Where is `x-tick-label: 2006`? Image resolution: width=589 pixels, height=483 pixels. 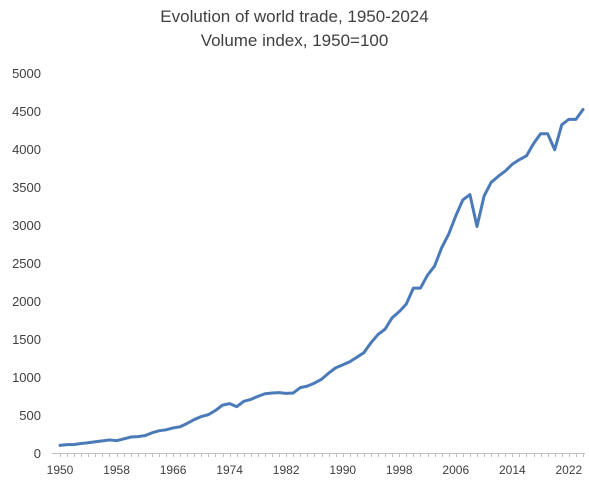
x-tick-label: 2006 is located at coordinates (455, 470).